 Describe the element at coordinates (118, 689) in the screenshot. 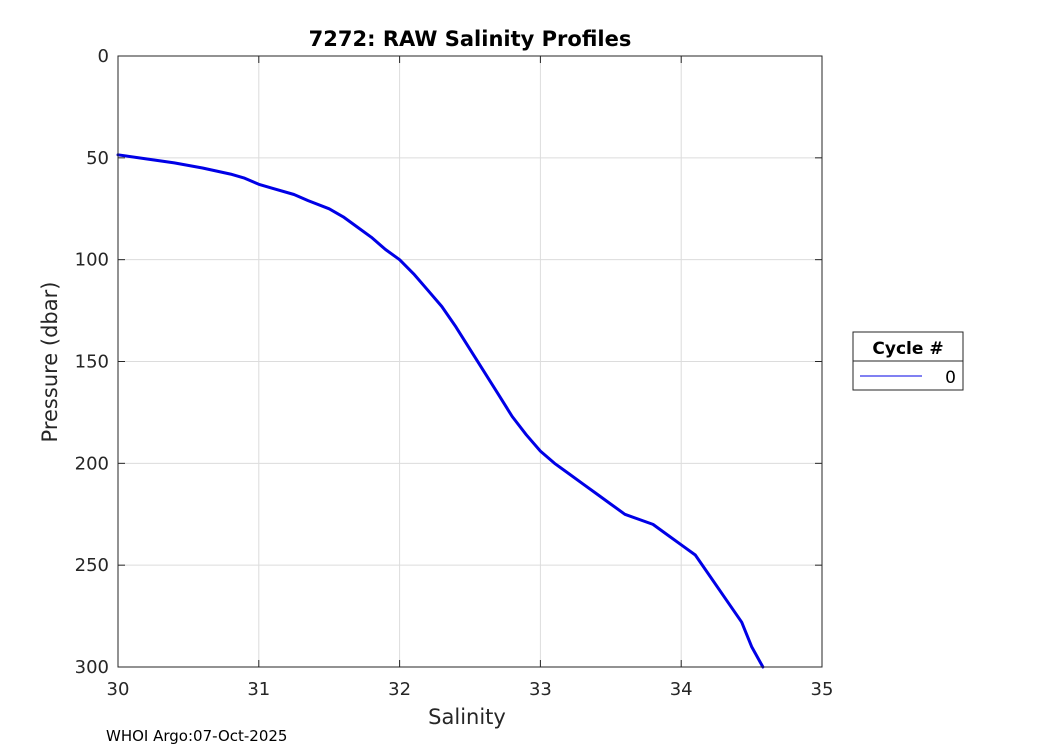

I see `x-tick-label: 30` at that location.